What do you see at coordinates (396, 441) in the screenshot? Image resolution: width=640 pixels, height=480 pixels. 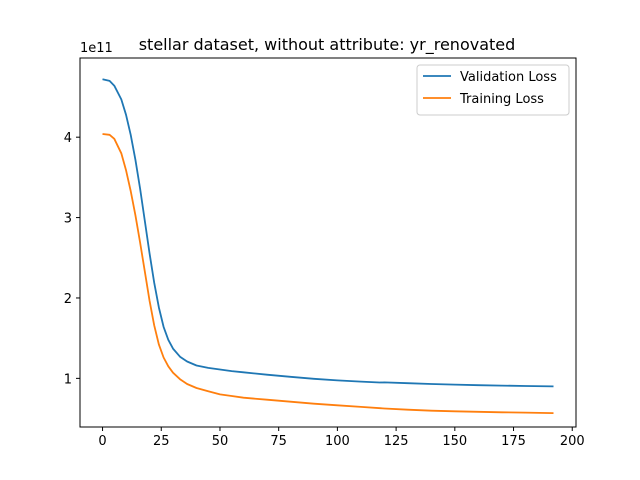 I see `x-tick-label: 125` at bounding box center [396, 441].